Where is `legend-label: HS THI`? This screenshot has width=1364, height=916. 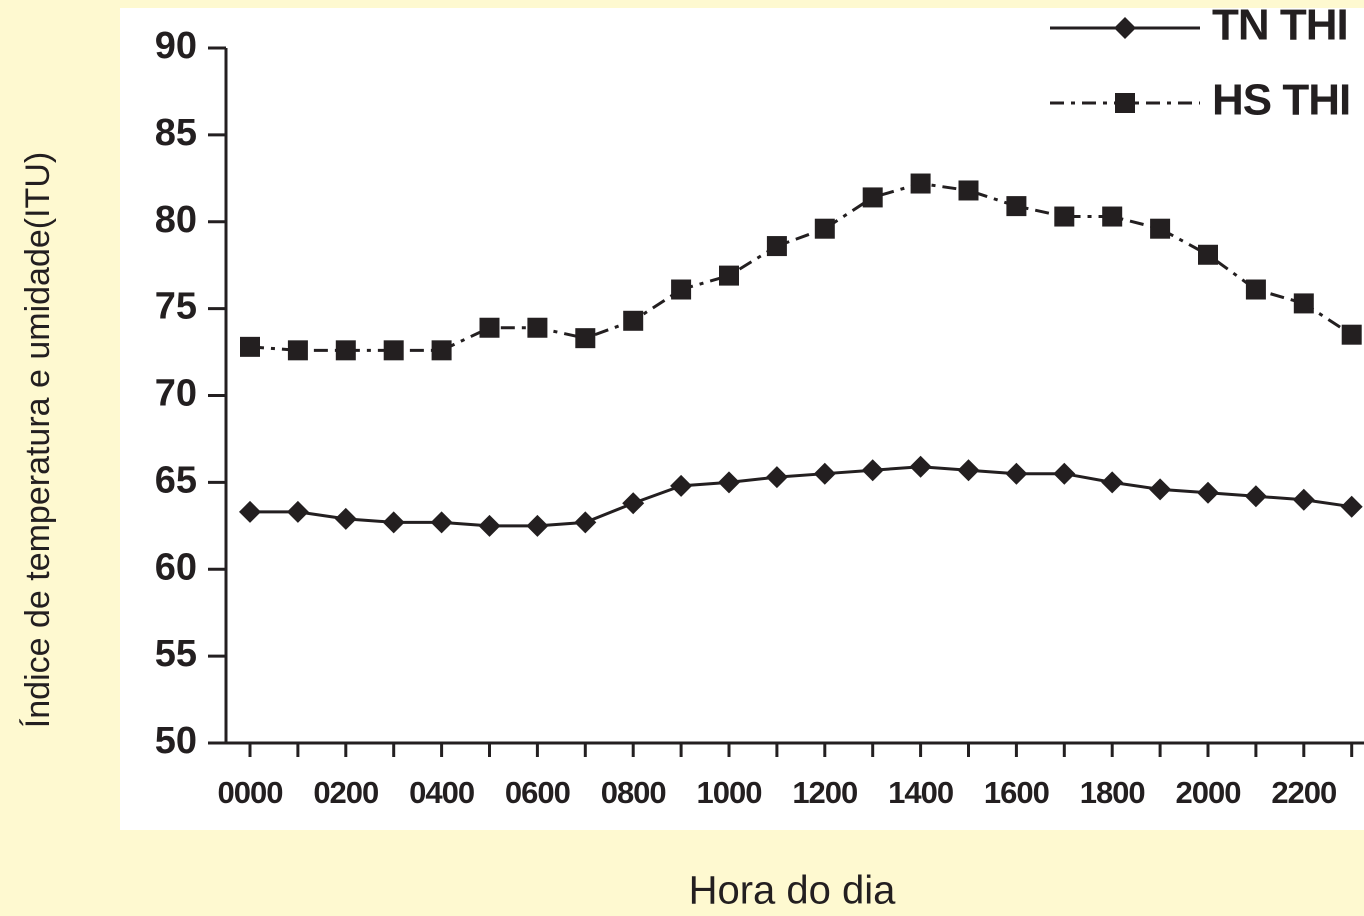 legend-label: HS THI is located at coordinates (1281, 100).